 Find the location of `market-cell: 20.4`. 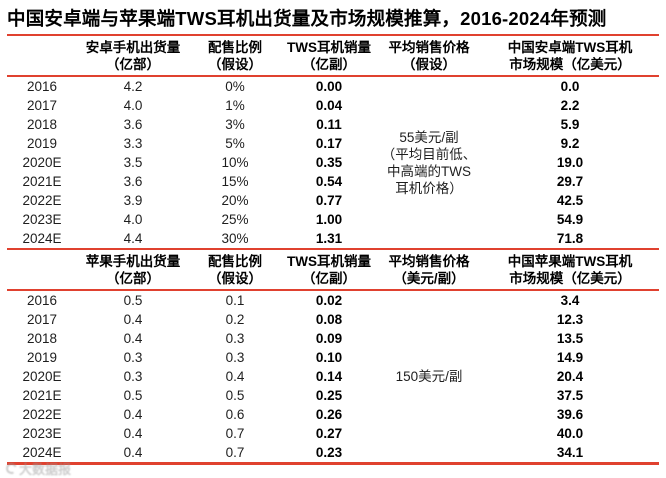

market-cell: 20.4 is located at coordinates (570, 376).